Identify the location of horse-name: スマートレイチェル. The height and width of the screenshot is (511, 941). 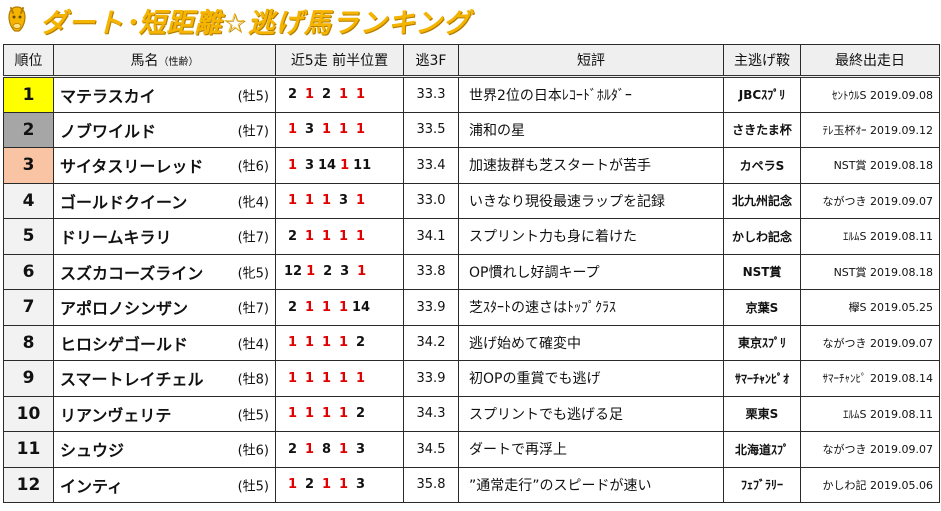
(132, 380).